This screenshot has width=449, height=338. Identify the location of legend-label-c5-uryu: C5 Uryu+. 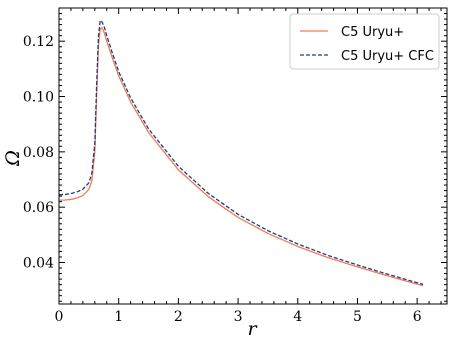
(372, 32).